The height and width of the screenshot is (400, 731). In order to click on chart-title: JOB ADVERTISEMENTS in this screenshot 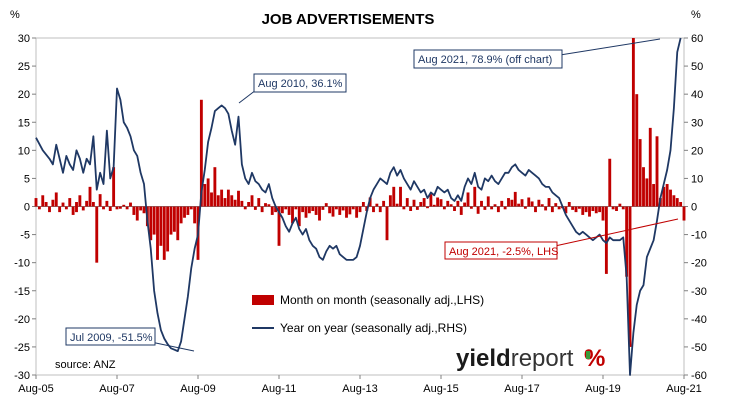, I will do `click(348, 19)`.